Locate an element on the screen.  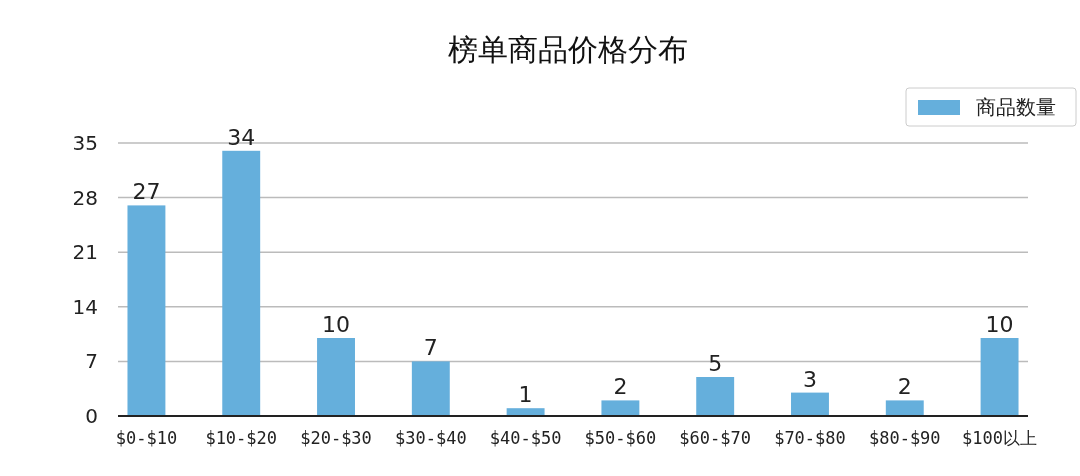
x-tick-label: $30-$40 is located at coordinates (430, 438).